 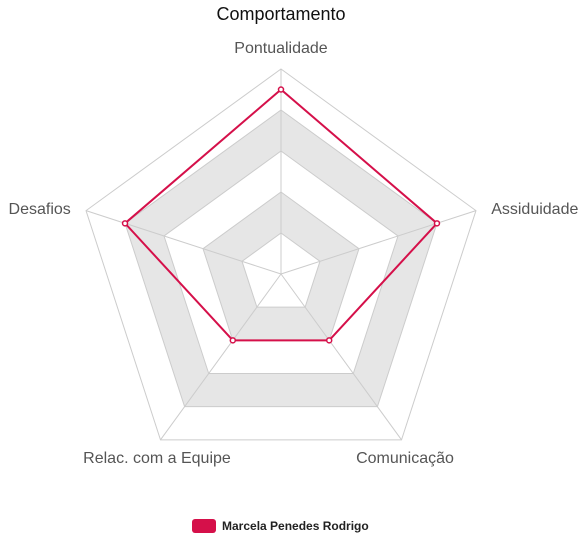 What do you see at coordinates (295, 526) in the screenshot?
I see `legend-label: Marcela Penedes Rodrigo` at bounding box center [295, 526].